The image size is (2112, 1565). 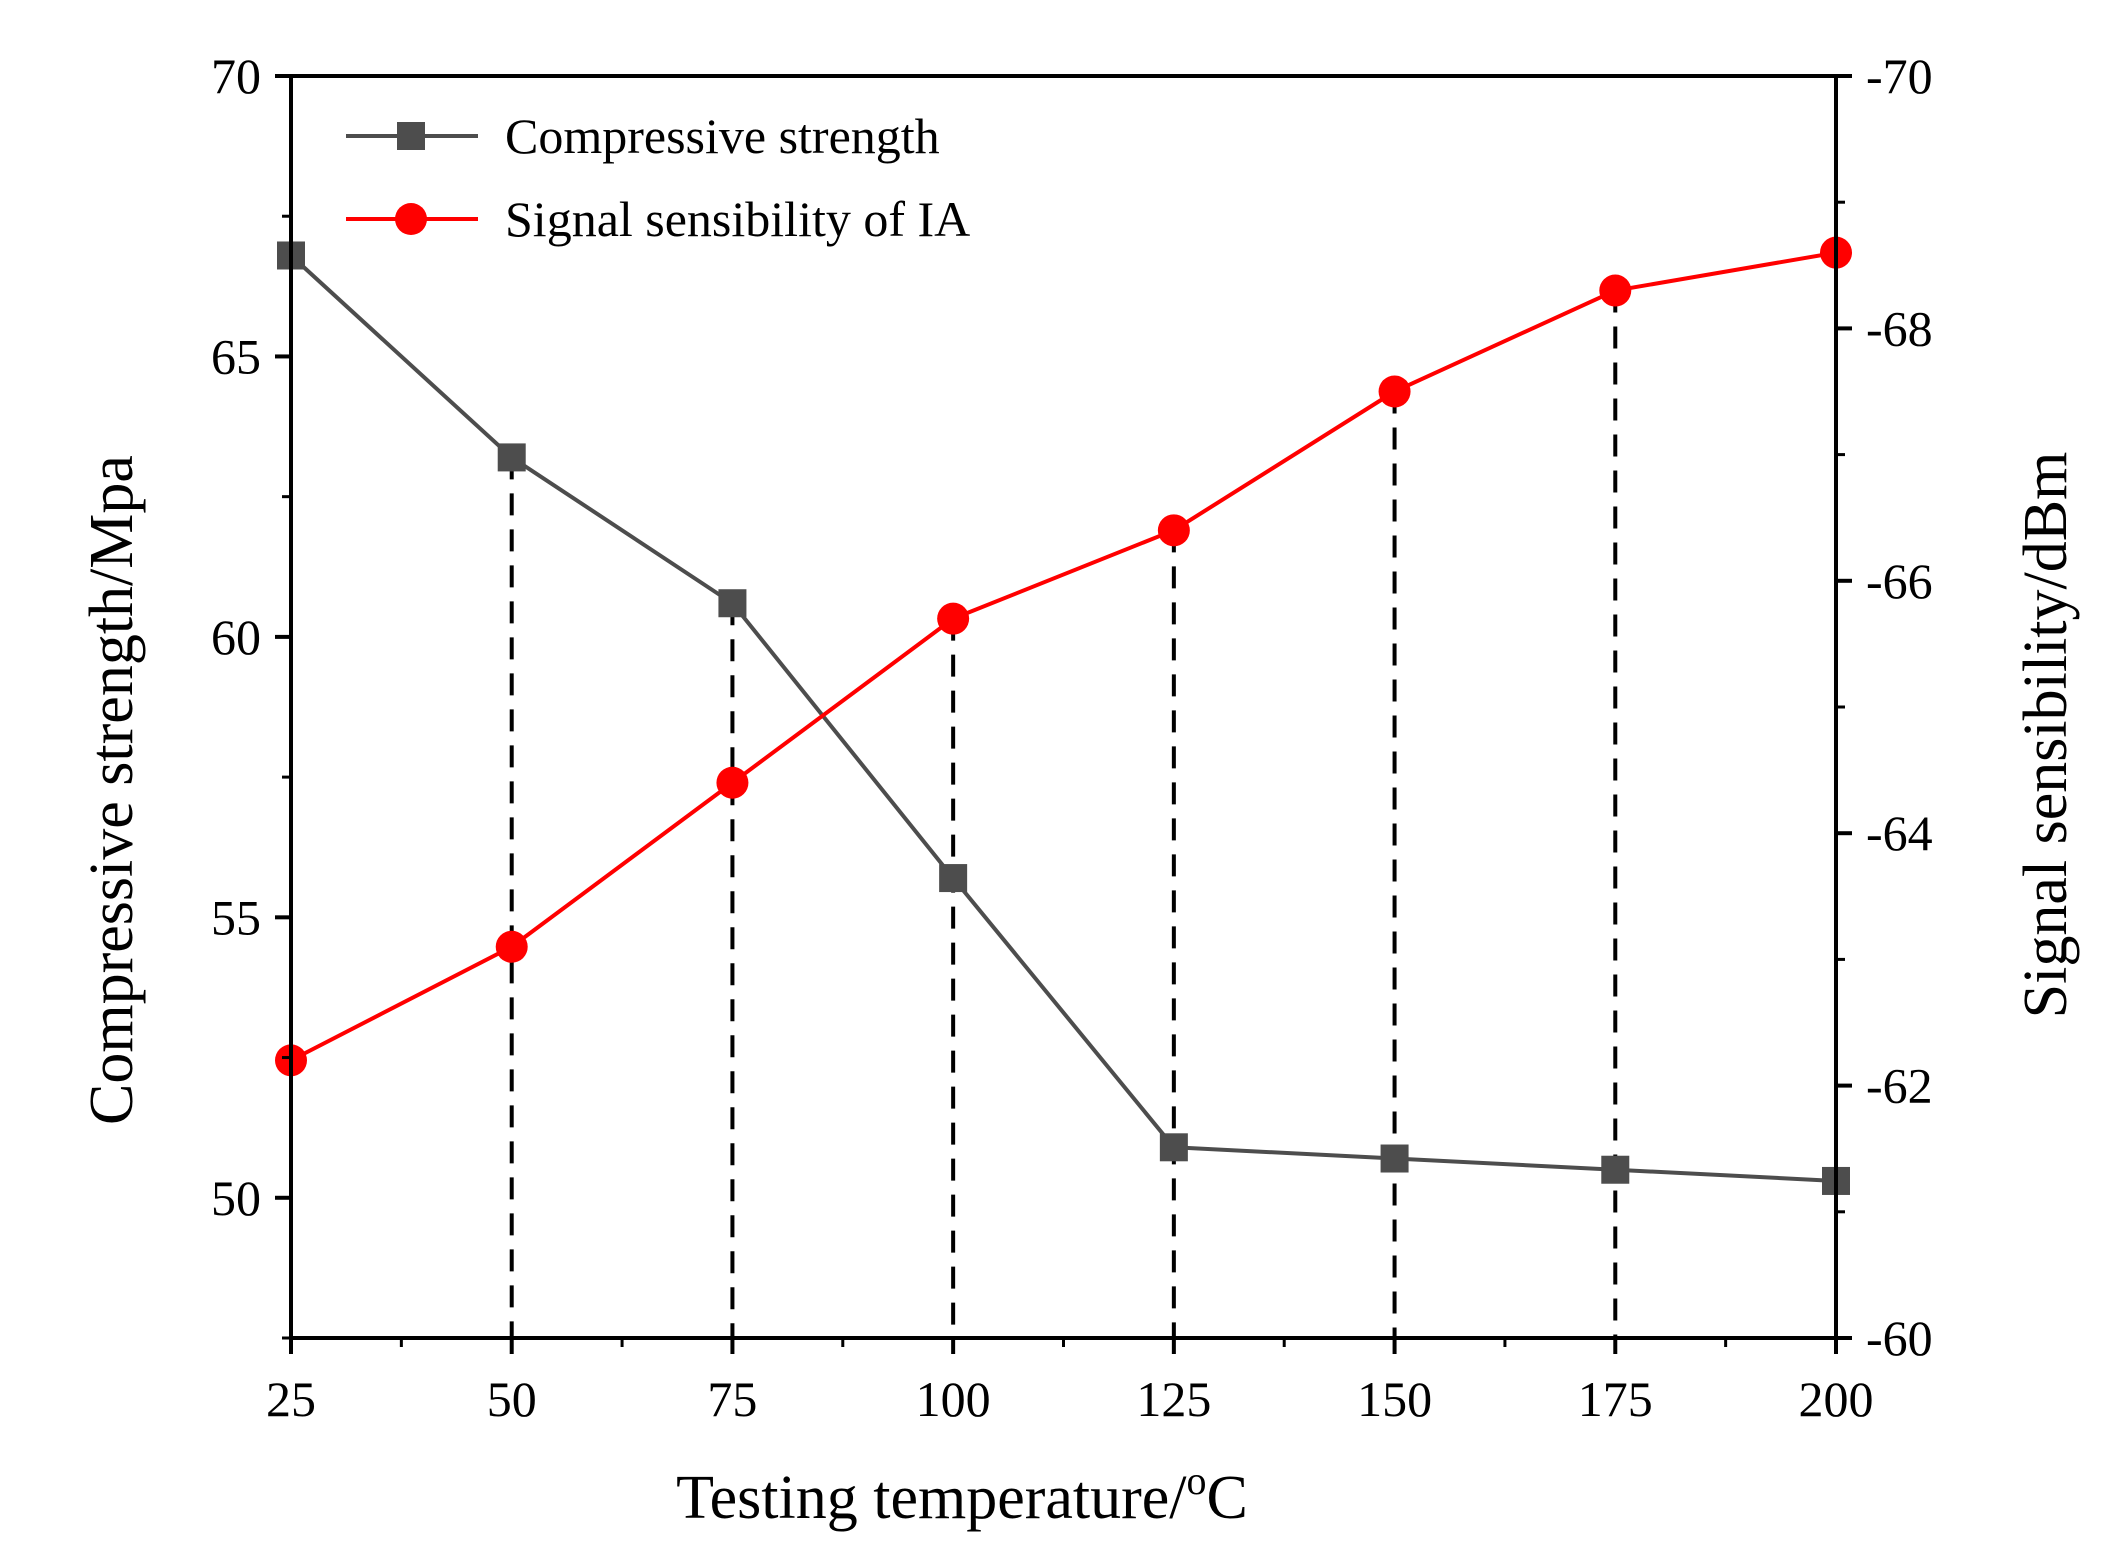 What do you see at coordinates (1899, 76) in the screenshot?
I see `y-right-tick-label--70: -70` at bounding box center [1899, 76].